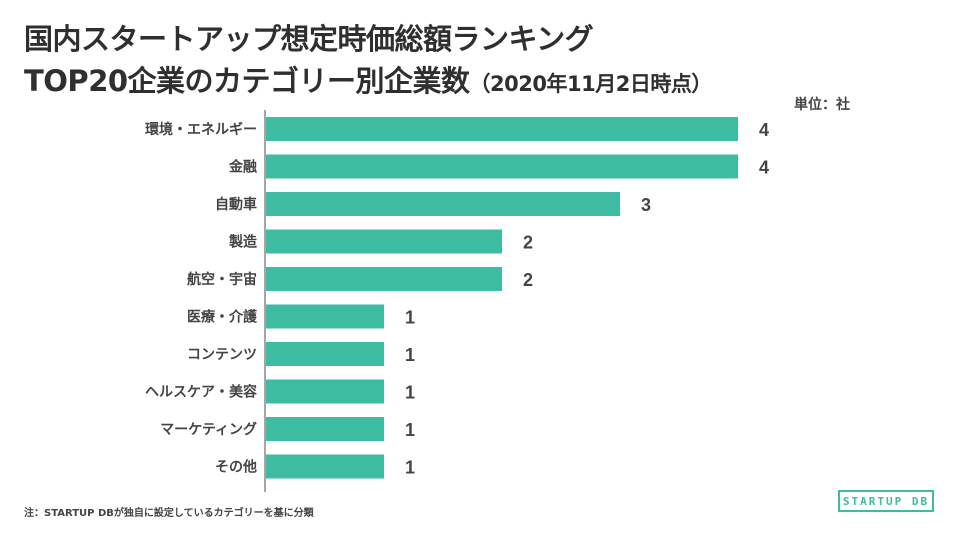 Image resolution: width=960 pixels, height=540 pixels. I want to click on category-label: その他, so click(236, 467).